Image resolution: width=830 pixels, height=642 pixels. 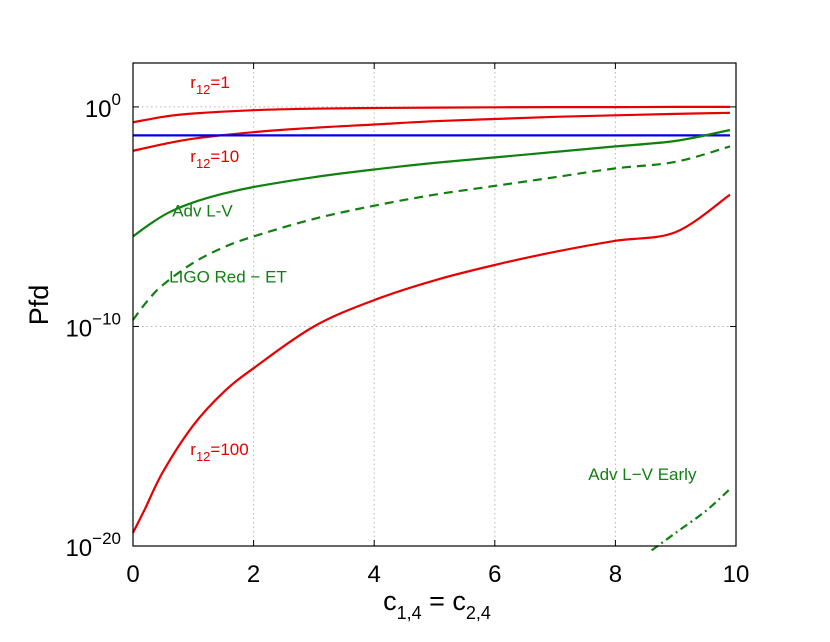 What do you see at coordinates (642, 474) in the screenshot?
I see `annotation-early: Adv L−V Early` at bounding box center [642, 474].